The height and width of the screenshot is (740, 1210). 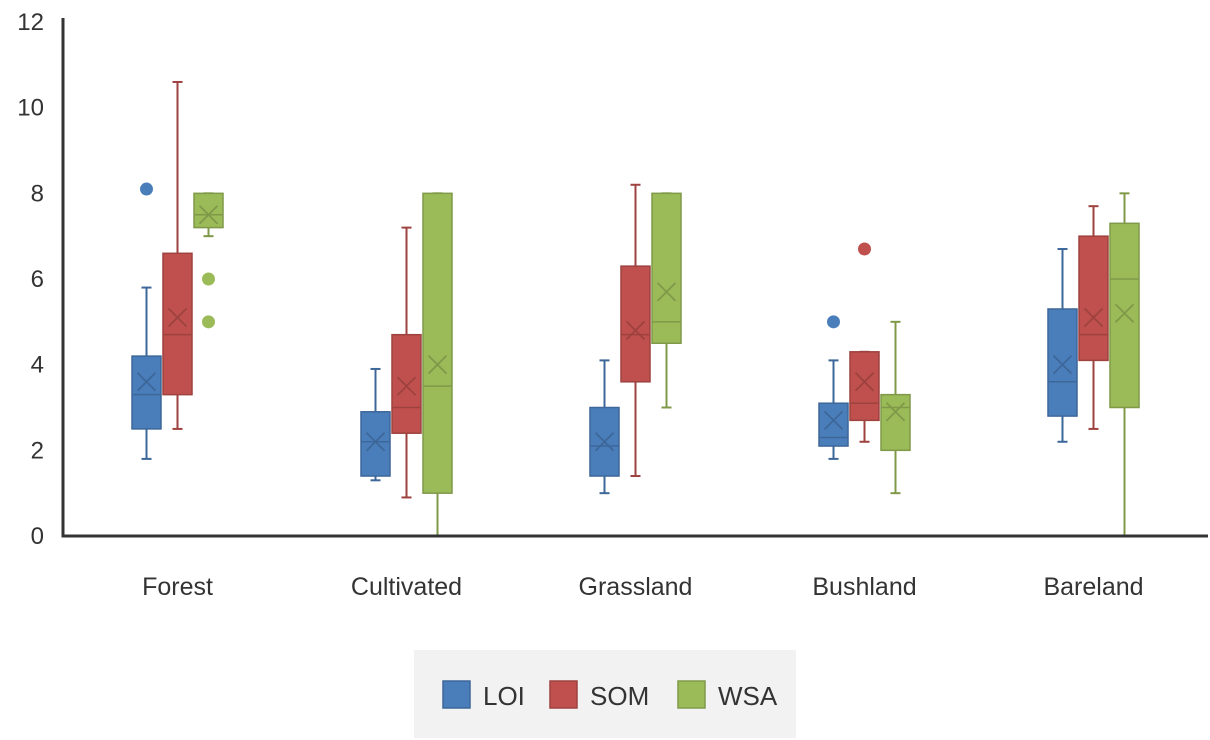 What do you see at coordinates (636, 587) in the screenshot?
I see `x-category-label-grassland: Grassland` at bounding box center [636, 587].